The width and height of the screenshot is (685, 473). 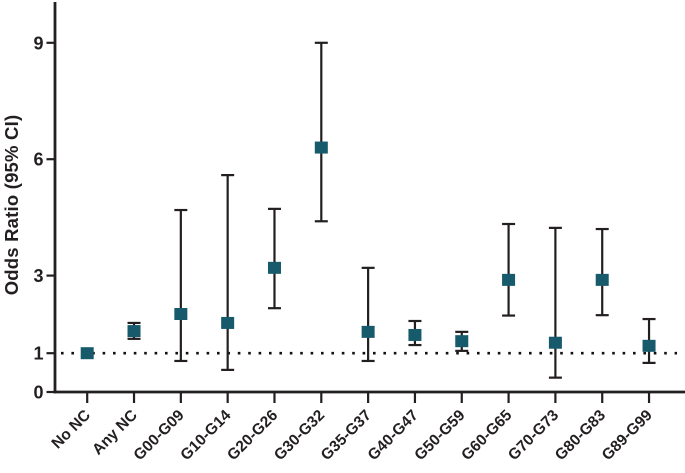 I want to click on x-category-label: G35-G37, so click(x=346, y=435).